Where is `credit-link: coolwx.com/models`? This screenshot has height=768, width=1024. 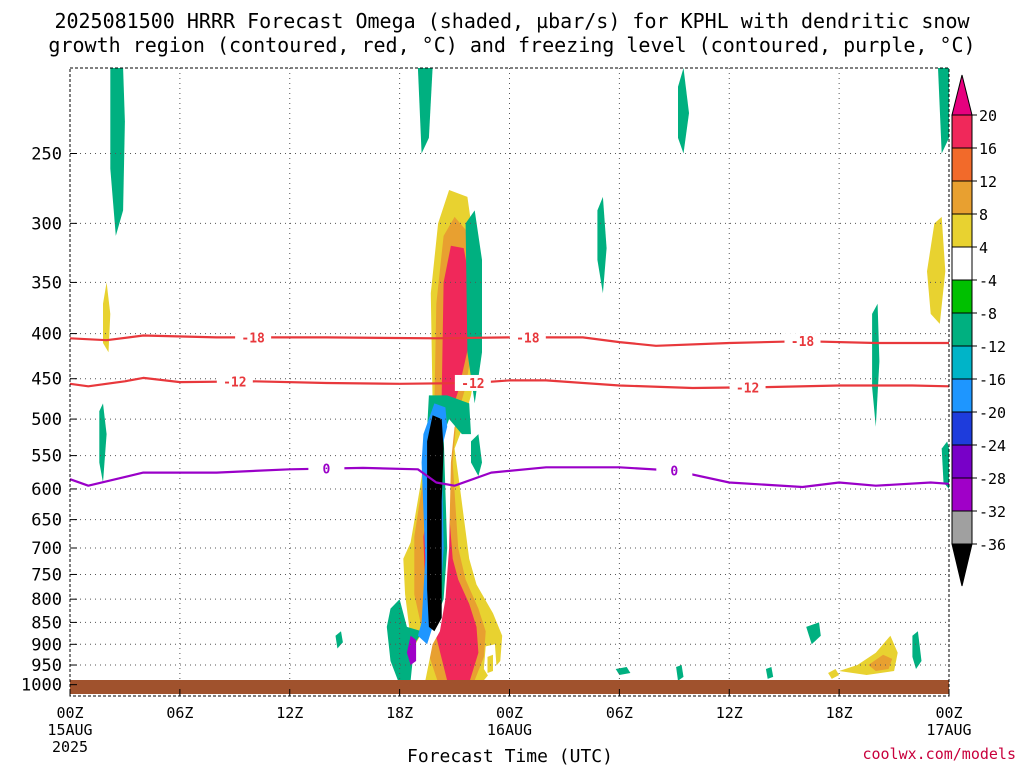
credit-link: coolwx.com/models is located at coordinates (939, 754).